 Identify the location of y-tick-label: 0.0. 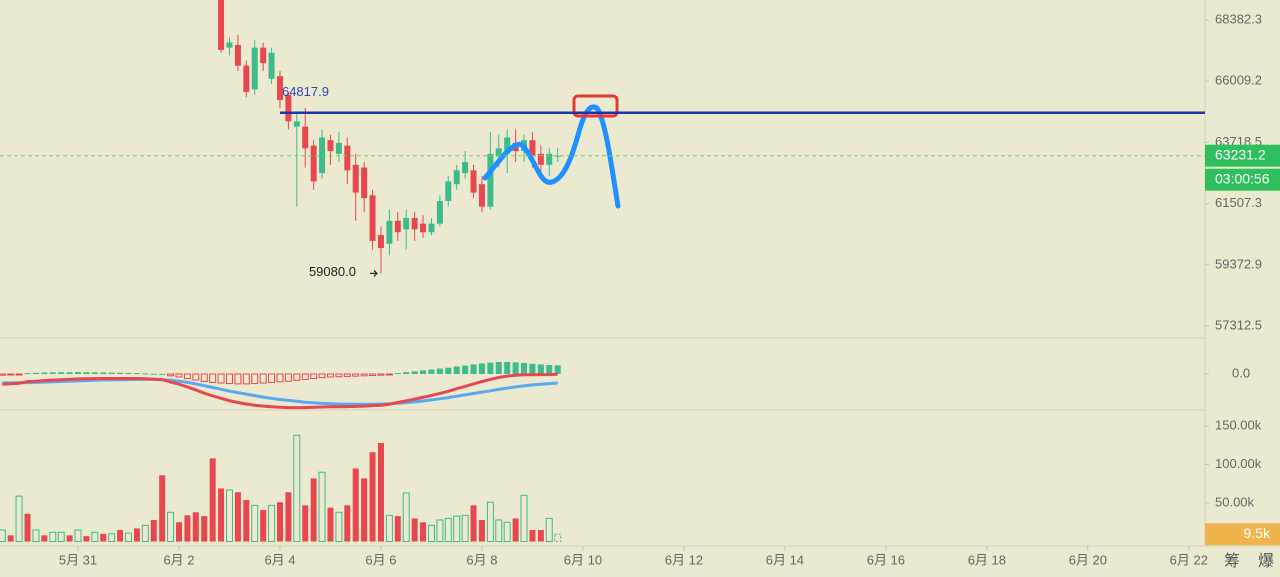
(1241, 372).